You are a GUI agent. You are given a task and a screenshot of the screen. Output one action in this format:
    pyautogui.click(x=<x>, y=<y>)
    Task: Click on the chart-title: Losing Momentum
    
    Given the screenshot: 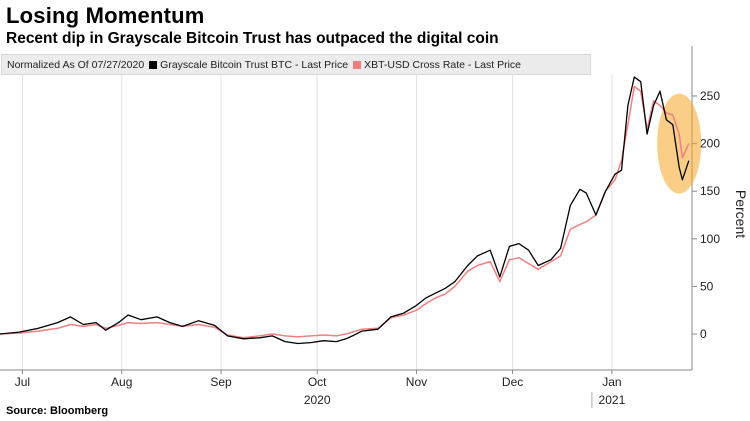 What is the action you would take?
    pyautogui.click(x=105, y=15)
    